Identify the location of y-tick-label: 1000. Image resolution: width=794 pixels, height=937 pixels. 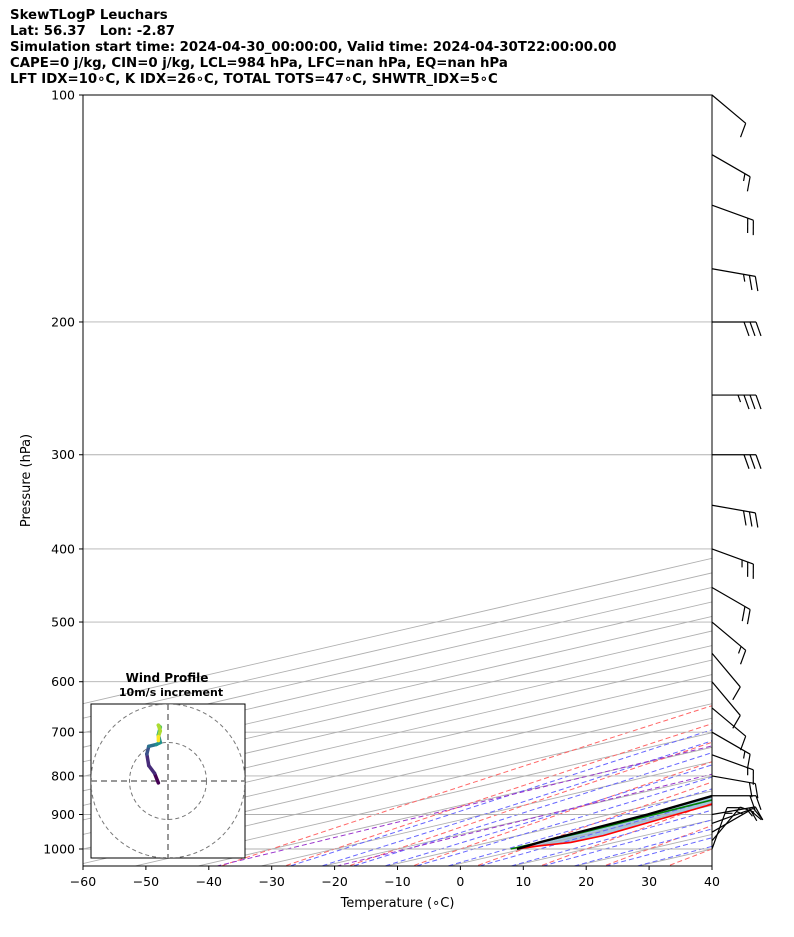
(59, 849).